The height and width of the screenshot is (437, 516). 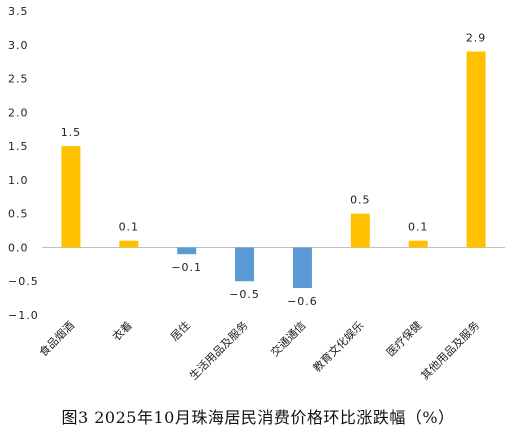 I want to click on data-label: −0.1, so click(x=186, y=267).